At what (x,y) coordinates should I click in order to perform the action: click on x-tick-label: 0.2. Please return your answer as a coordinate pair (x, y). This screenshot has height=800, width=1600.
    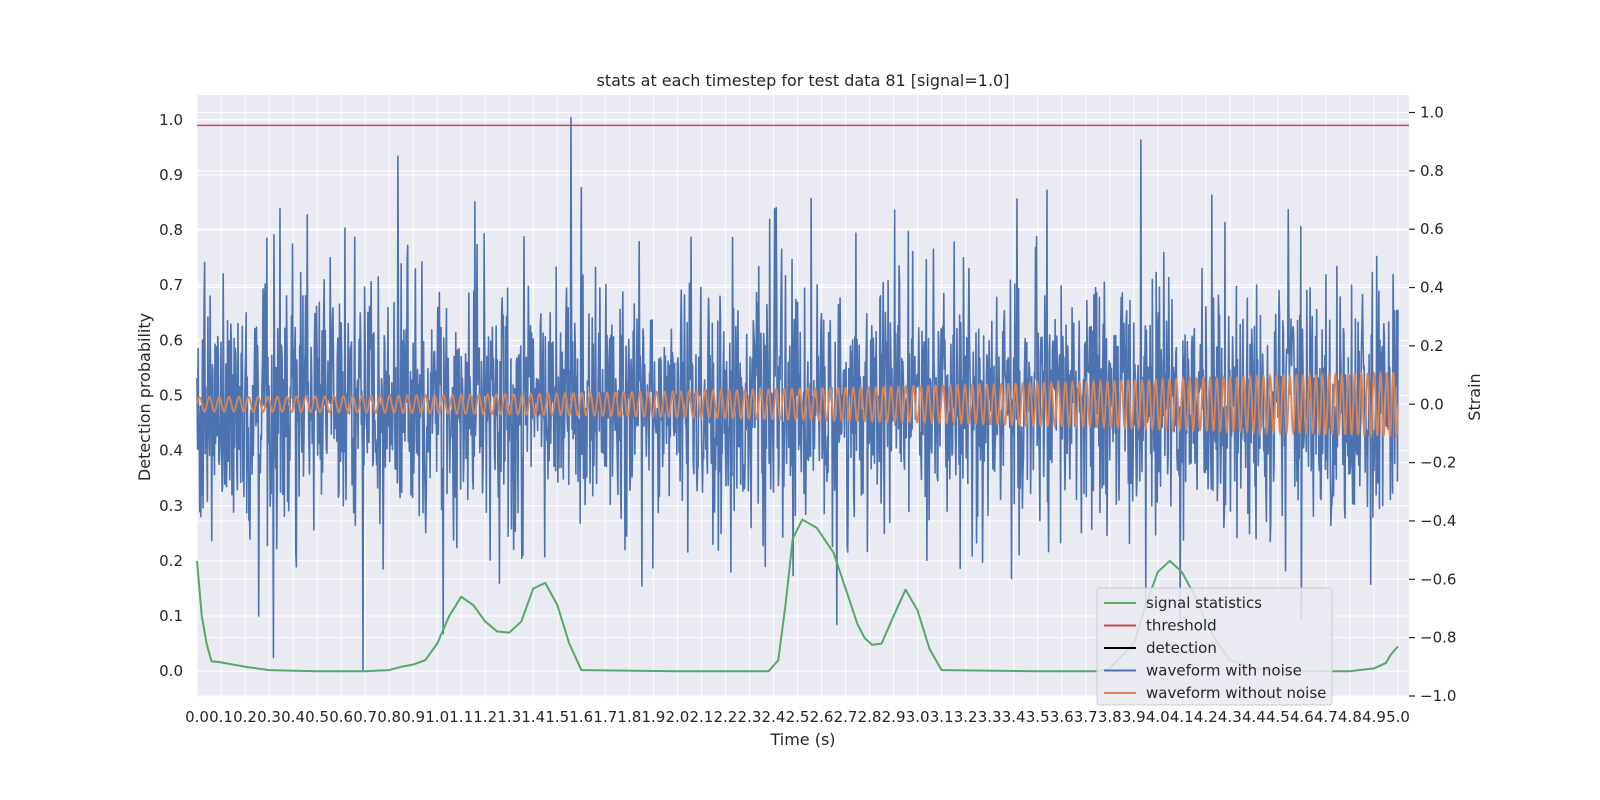
    Looking at the image, I should click on (245, 717).